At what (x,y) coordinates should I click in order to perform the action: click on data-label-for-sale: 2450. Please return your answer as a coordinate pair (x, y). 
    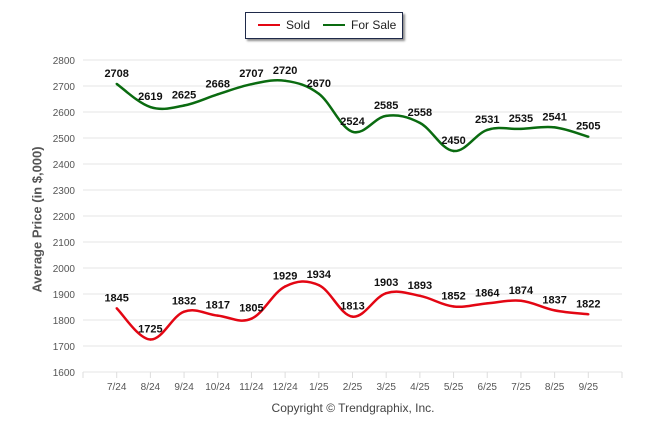
    Looking at the image, I should click on (453, 141).